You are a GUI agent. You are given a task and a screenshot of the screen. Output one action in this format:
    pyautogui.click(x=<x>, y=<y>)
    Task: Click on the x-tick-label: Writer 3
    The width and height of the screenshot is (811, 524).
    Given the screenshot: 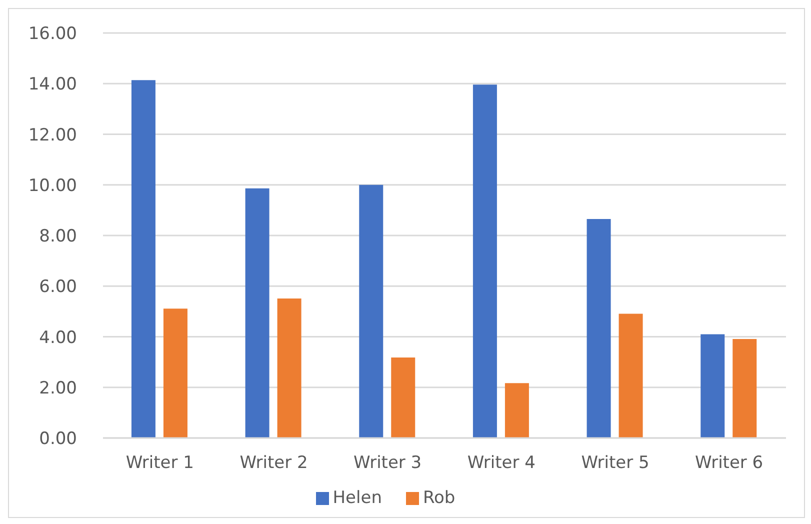 What is the action you would take?
    pyautogui.click(x=388, y=463)
    